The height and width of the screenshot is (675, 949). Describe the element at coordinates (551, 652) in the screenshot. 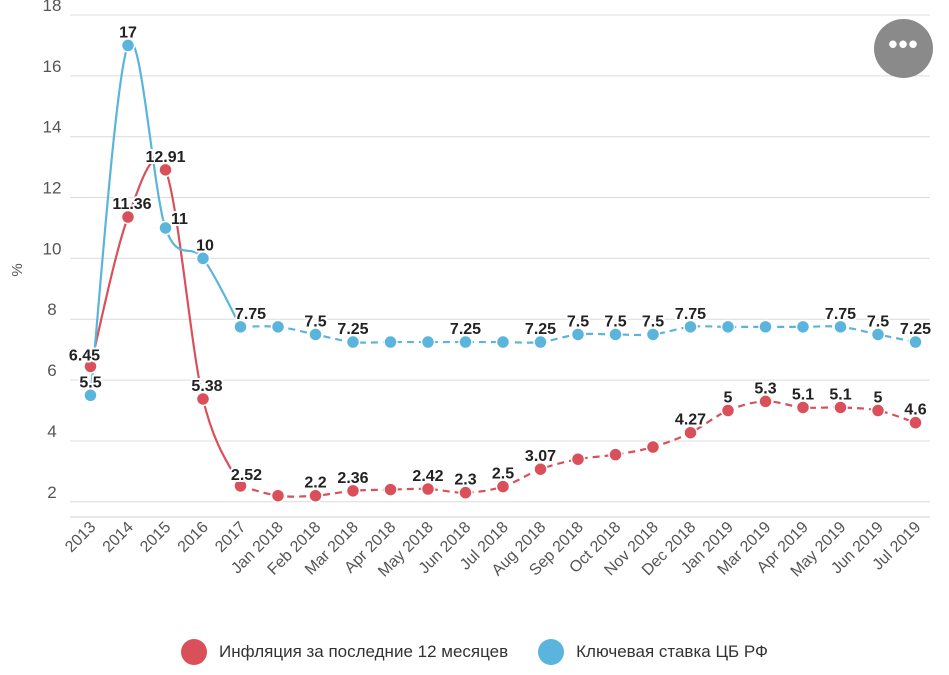

I see `legend-marker-key-rate-icon` at that location.